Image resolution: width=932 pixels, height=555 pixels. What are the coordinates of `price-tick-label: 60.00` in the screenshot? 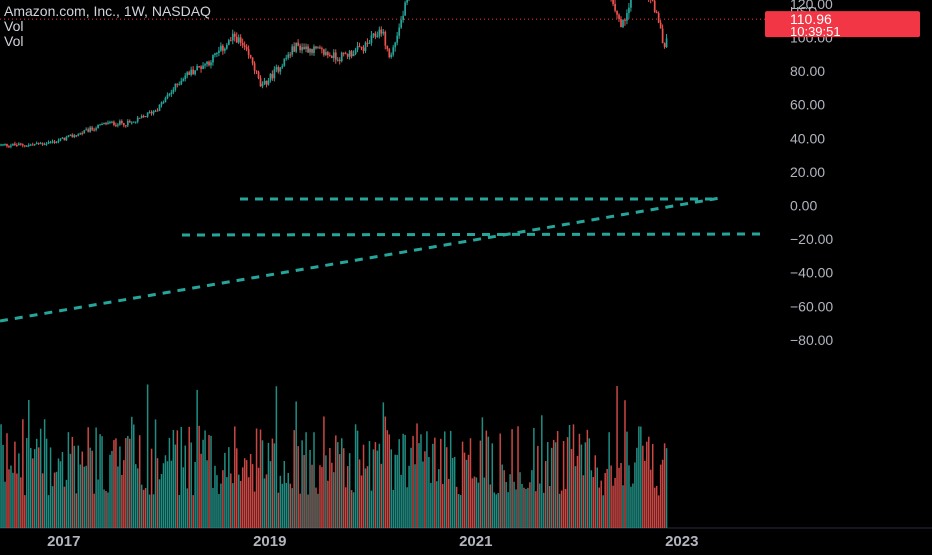 It's located at (807, 105).